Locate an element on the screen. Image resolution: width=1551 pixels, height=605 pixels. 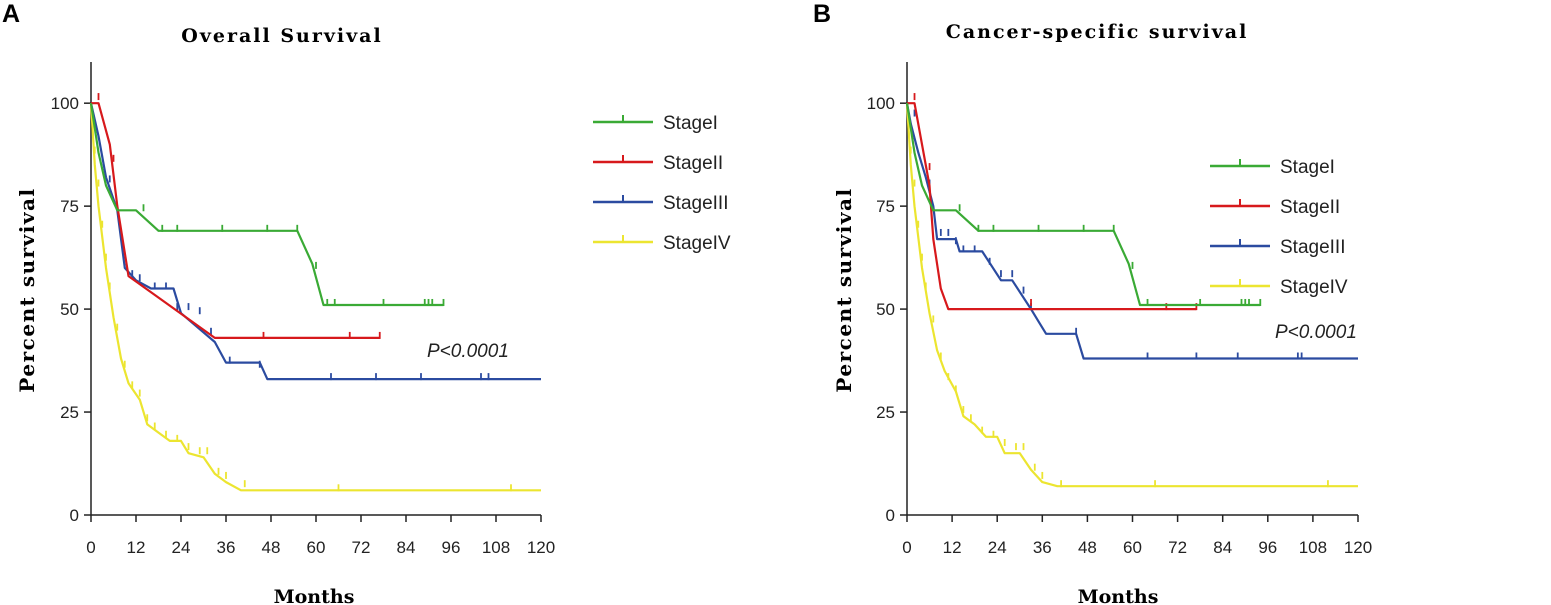
panel-letter: A is located at coordinates (11, 14).